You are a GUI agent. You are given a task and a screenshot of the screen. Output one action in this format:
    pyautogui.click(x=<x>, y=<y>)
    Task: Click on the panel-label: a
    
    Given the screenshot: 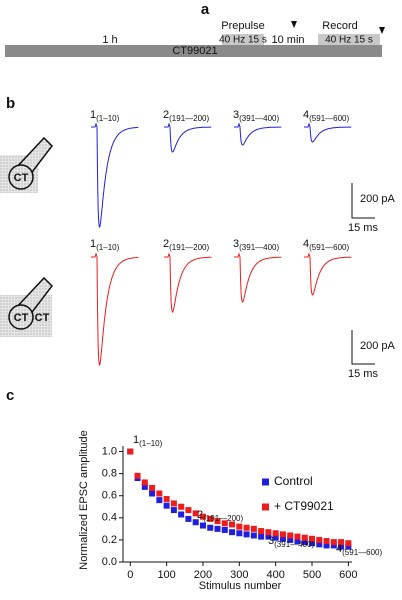 What is the action you would take?
    pyautogui.click(x=205, y=9)
    